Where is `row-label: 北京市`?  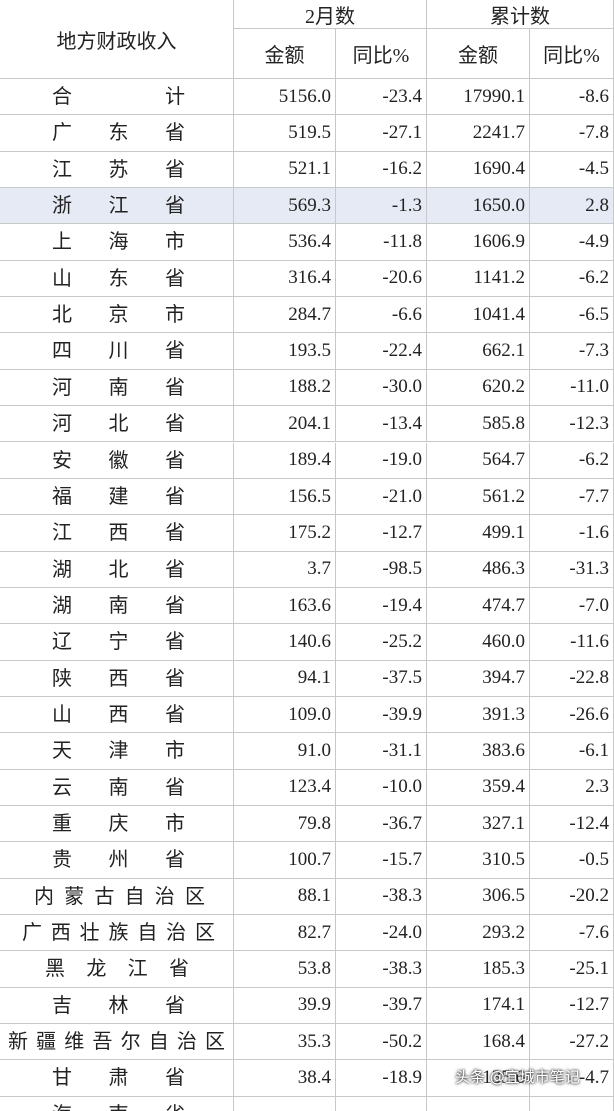
row-label: 北京市 is located at coordinates (117, 315).